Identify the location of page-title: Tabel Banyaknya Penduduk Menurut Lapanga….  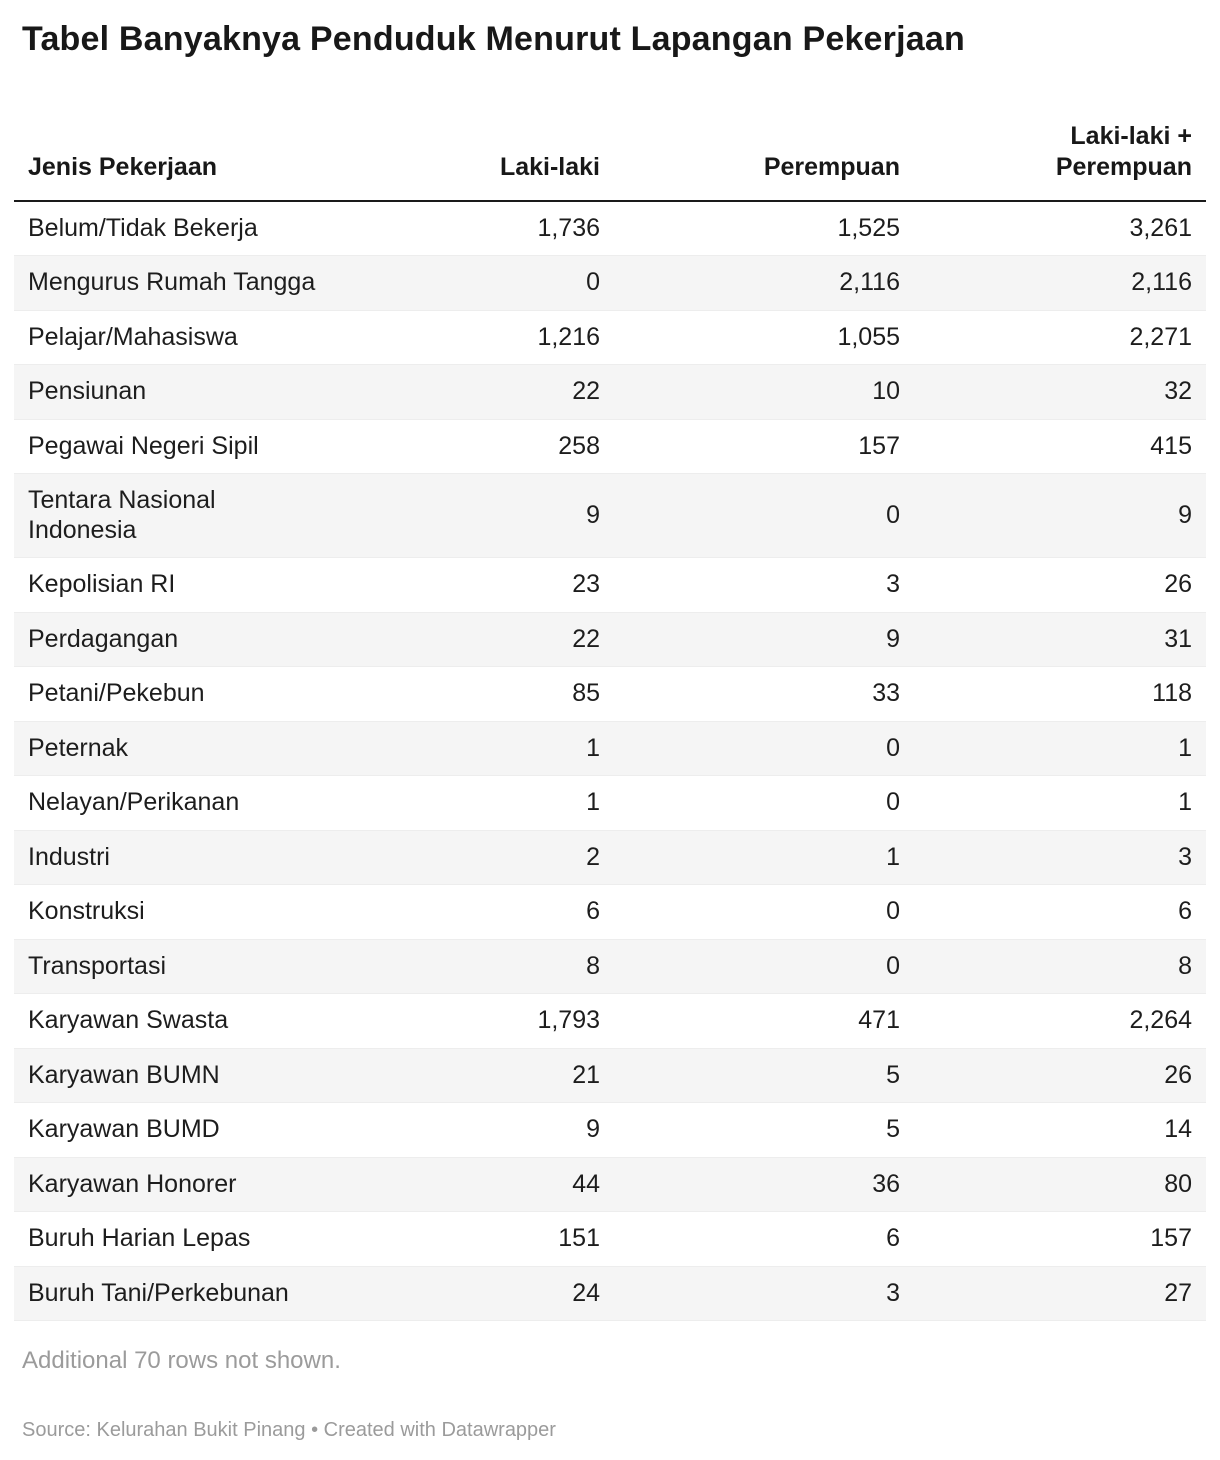
(493, 39).